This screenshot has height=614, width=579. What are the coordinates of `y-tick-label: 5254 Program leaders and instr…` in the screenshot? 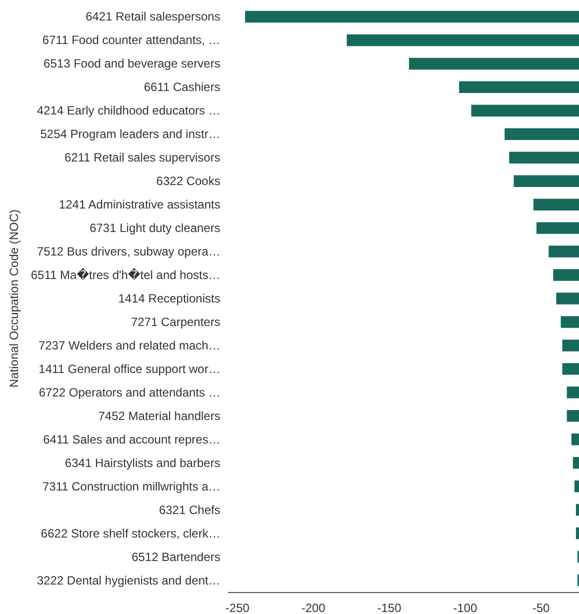 It's located at (130, 134).